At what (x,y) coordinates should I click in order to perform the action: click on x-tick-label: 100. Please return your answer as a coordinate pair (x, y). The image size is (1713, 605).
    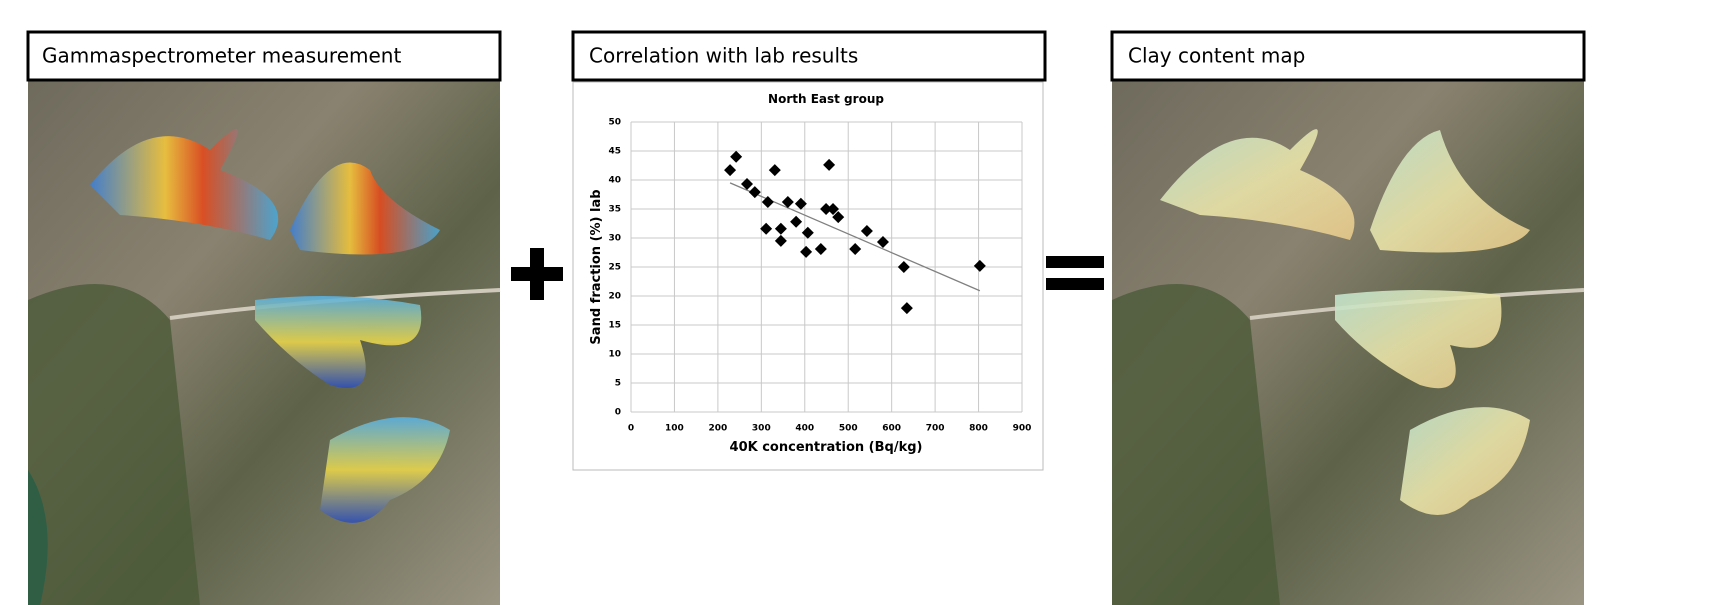
    Looking at the image, I should click on (674, 429).